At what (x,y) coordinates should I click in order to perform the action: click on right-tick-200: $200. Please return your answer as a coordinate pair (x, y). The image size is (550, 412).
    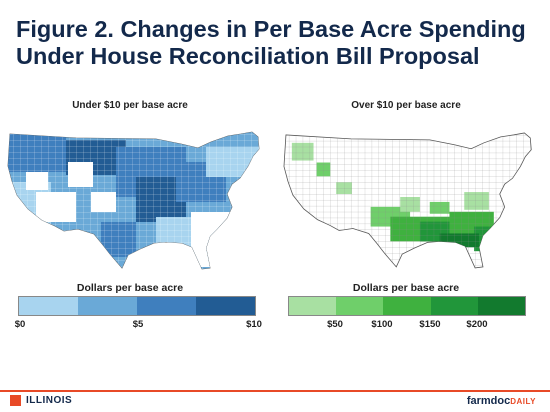
    Looking at the image, I should click on (477, 324).